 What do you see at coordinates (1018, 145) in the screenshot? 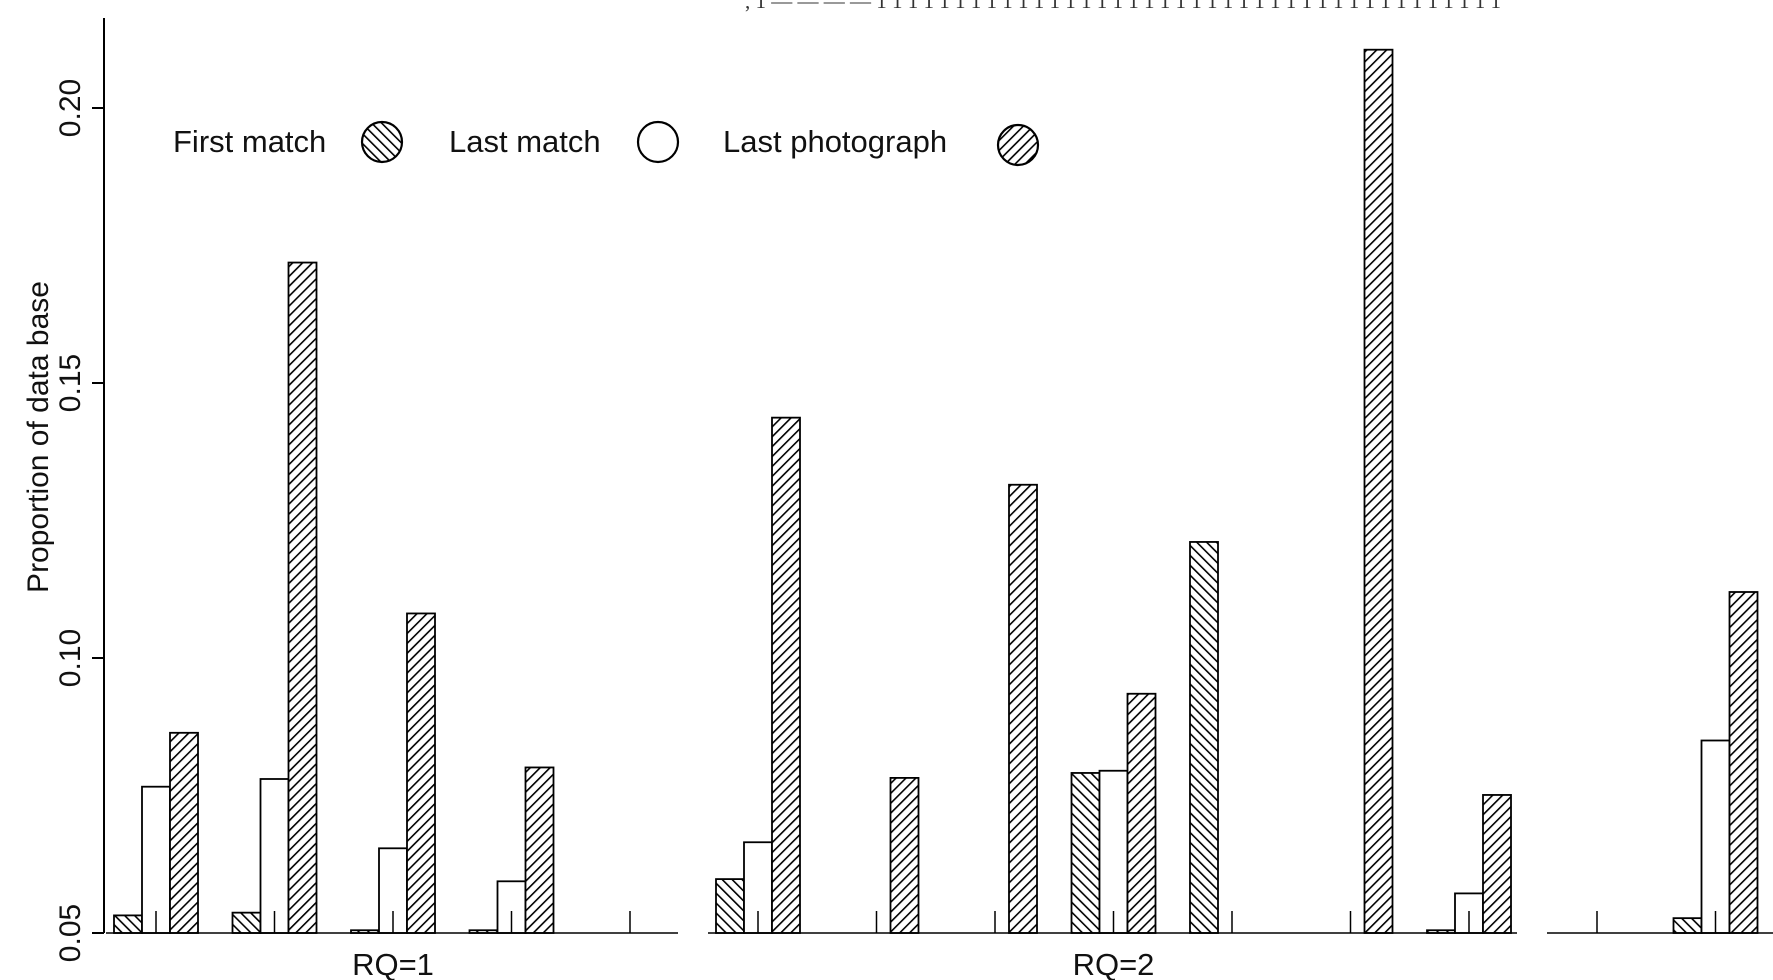
I see `legend-swatch-last-photograph` at bounding box center [1018, 145].